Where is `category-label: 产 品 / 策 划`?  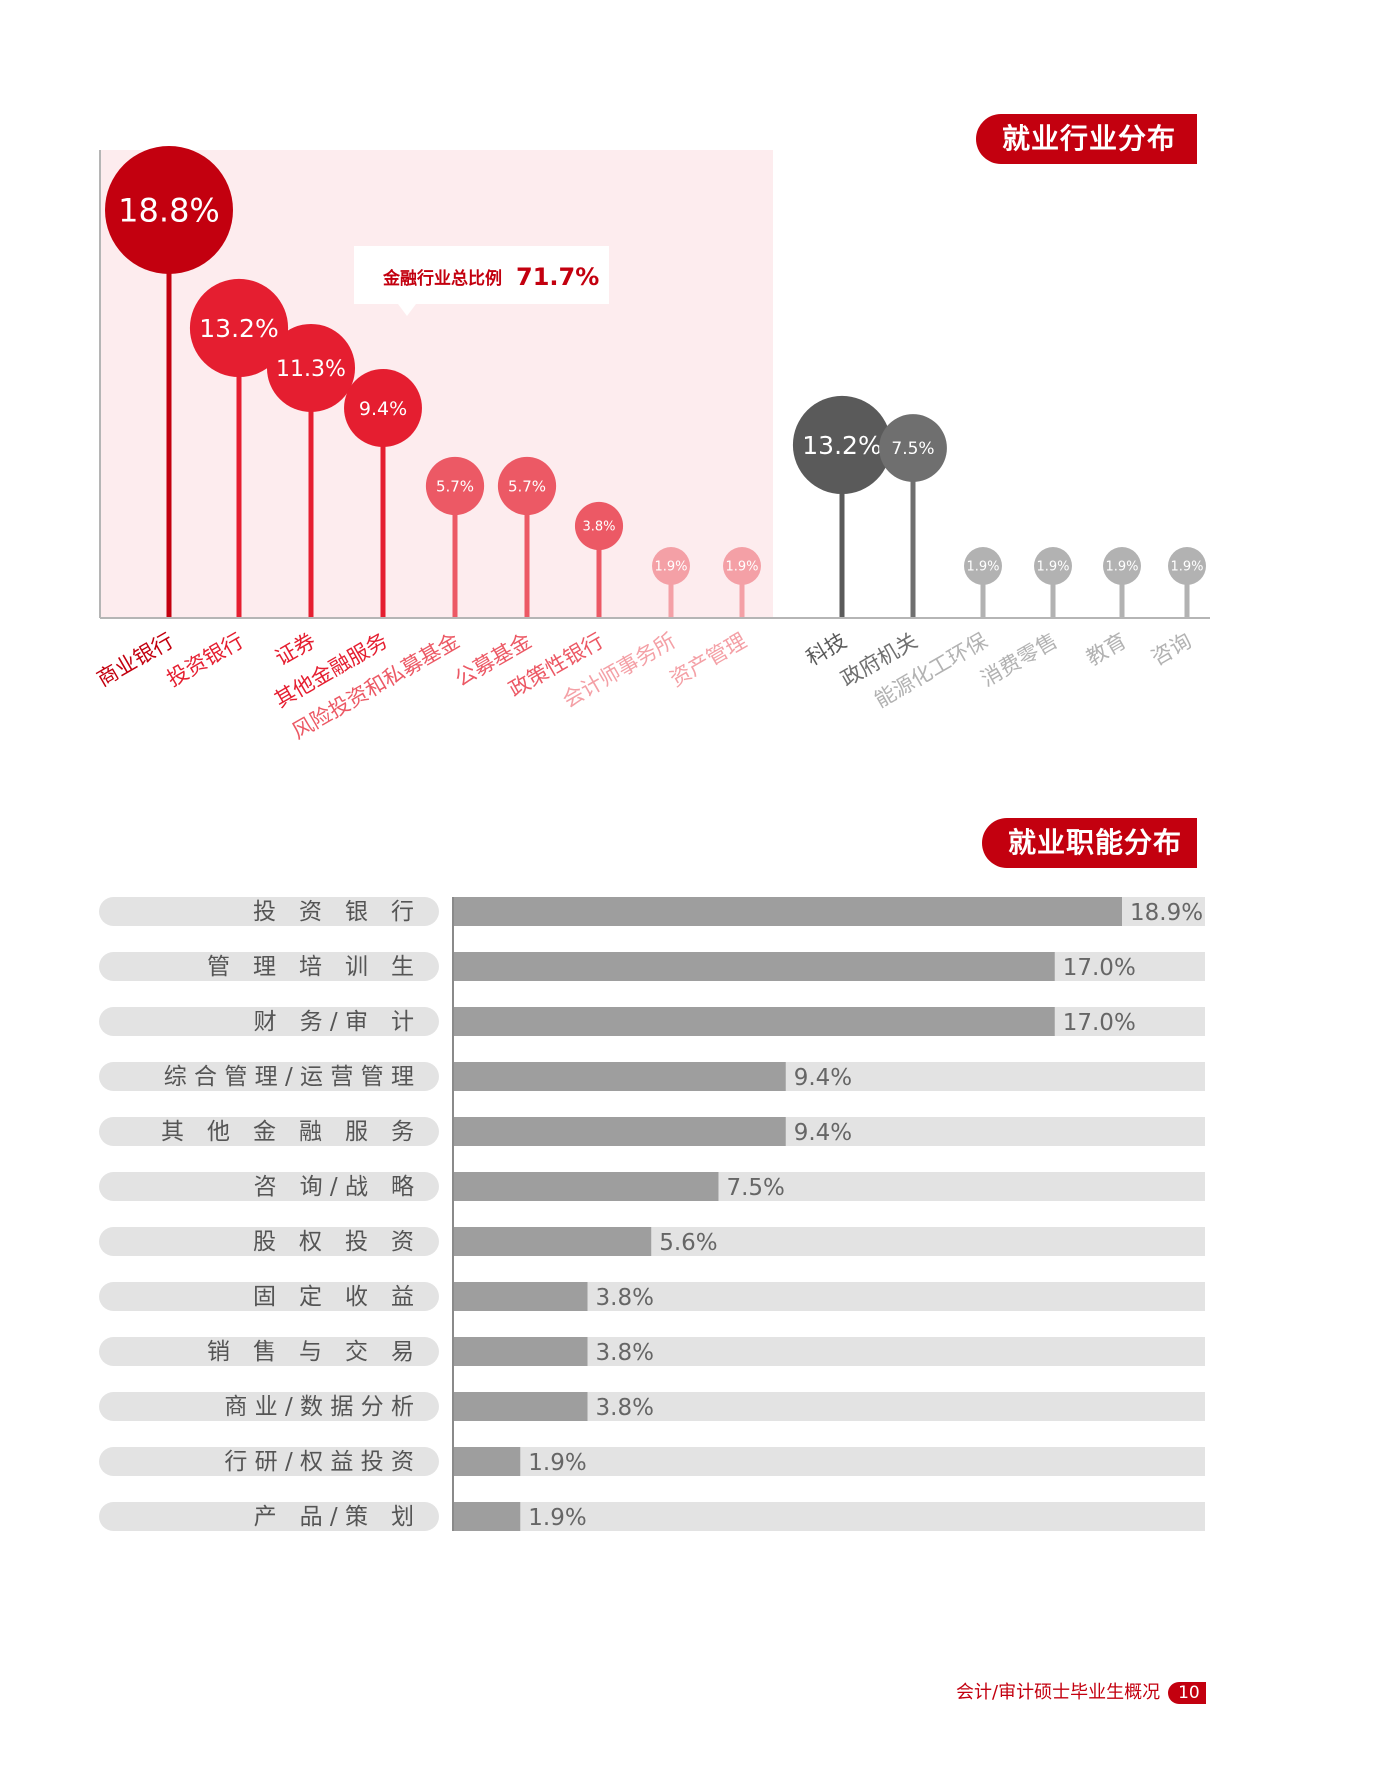
category-label: 产 品 / 策 划 is located at coordinates (334, 1517).